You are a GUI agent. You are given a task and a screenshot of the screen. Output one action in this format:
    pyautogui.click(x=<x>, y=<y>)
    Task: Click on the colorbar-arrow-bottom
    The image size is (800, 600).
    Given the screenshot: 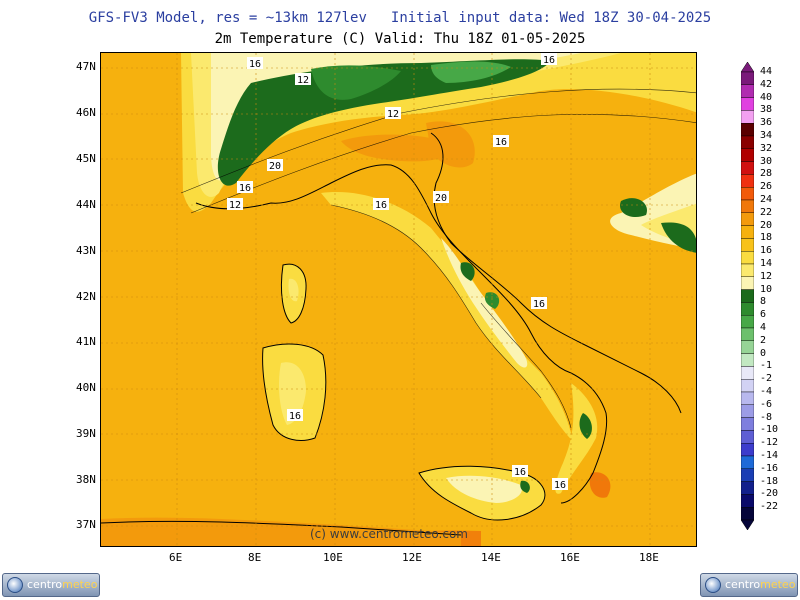 What is the action you would take?
    pyautogui.click(x=747, y=525)
    